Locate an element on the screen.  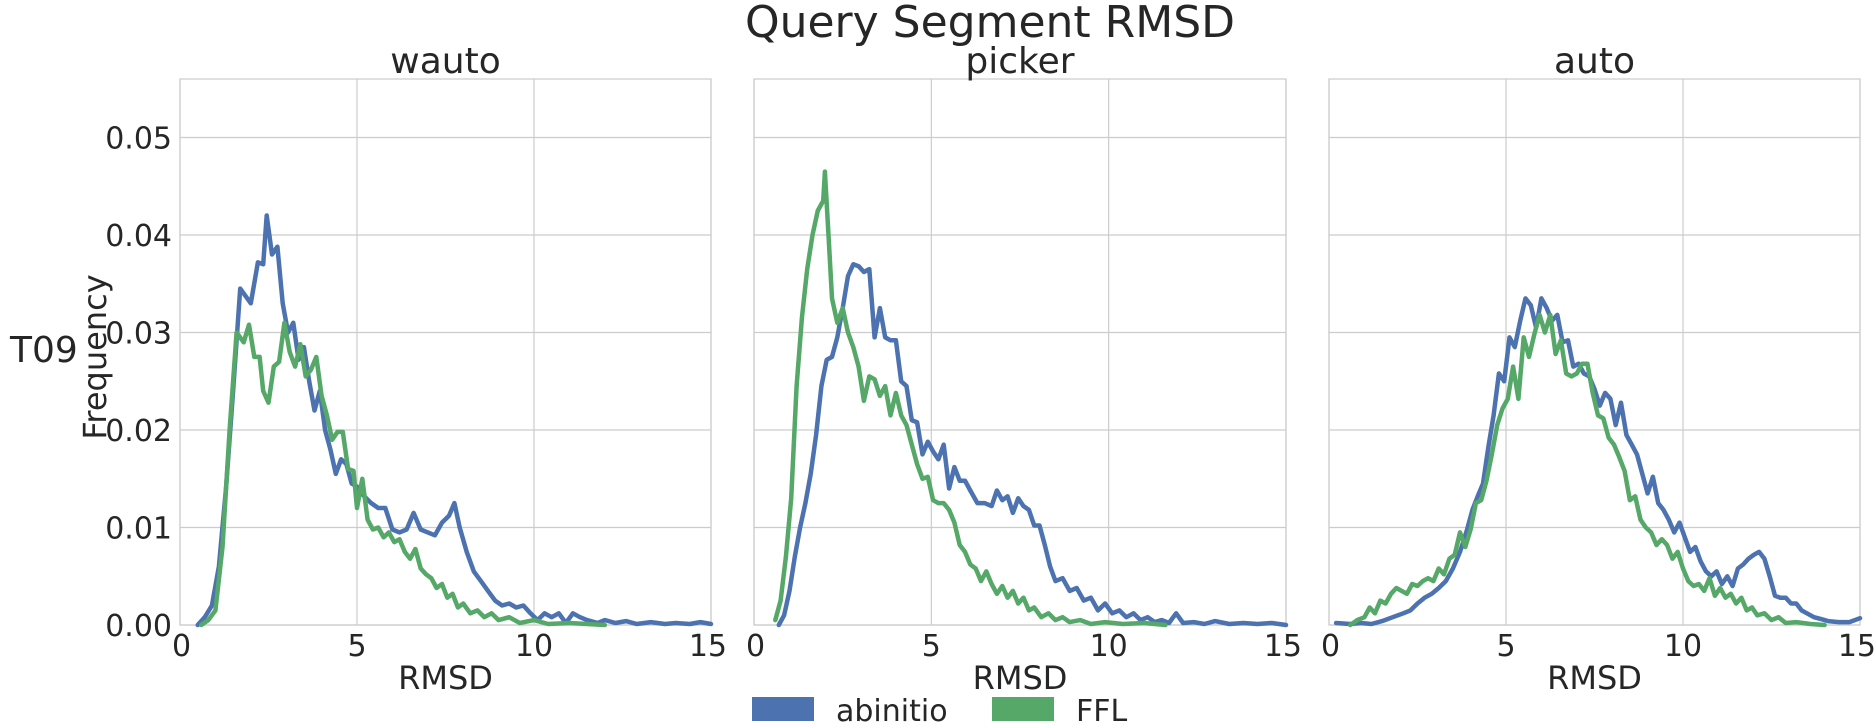
y-tick-label: 0.04 is located at coordinates (138, 236).